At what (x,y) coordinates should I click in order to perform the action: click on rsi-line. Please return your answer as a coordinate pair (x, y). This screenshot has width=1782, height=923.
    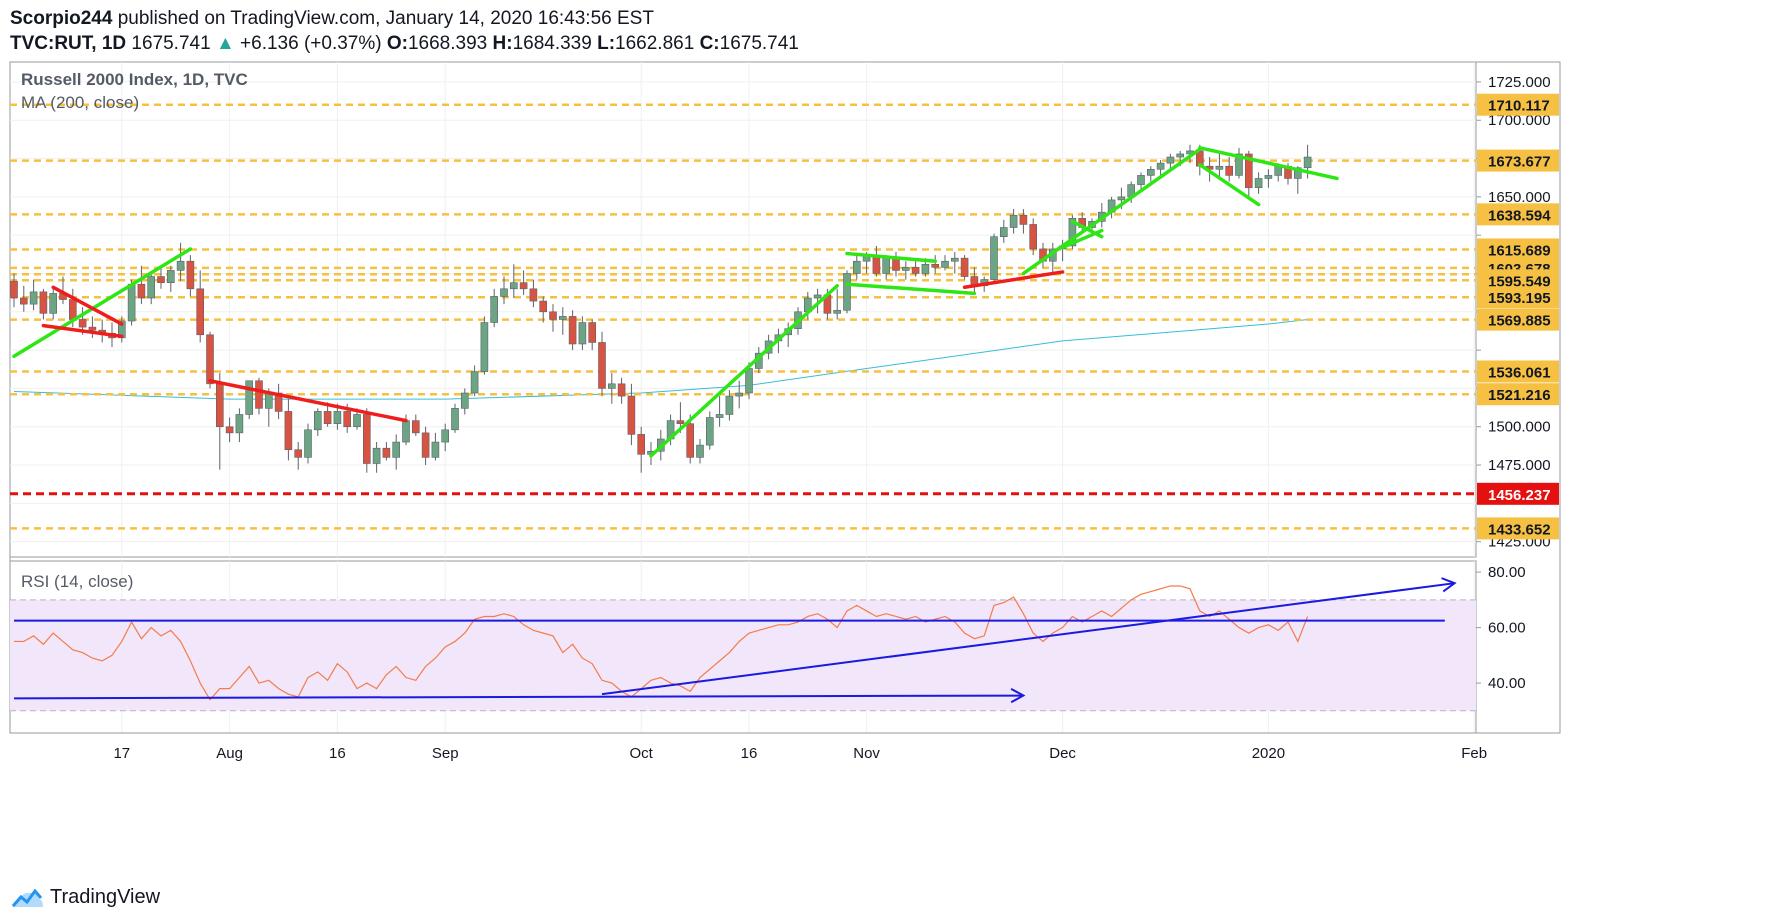
    Looking at the image, I should click on (661, 643).